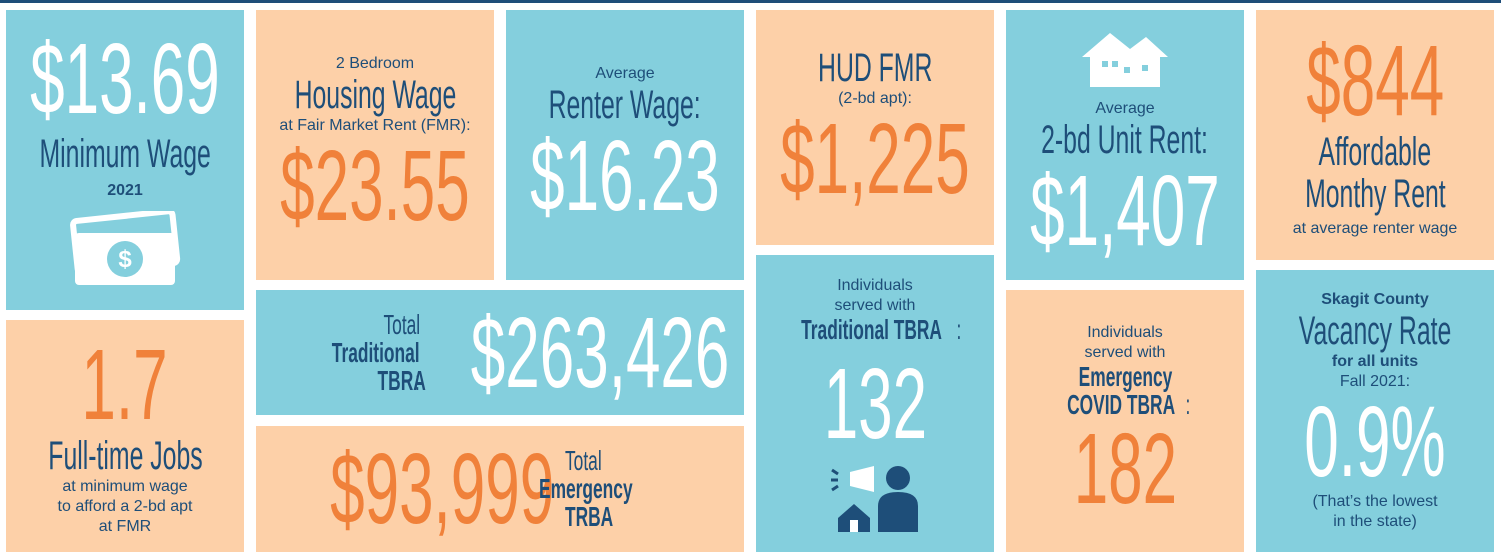 This screenshot has width=1501, height=552. Describe the element at coordinates (1375, 331) in the screenshot. I see `label: Vacancy Rate` at that location.